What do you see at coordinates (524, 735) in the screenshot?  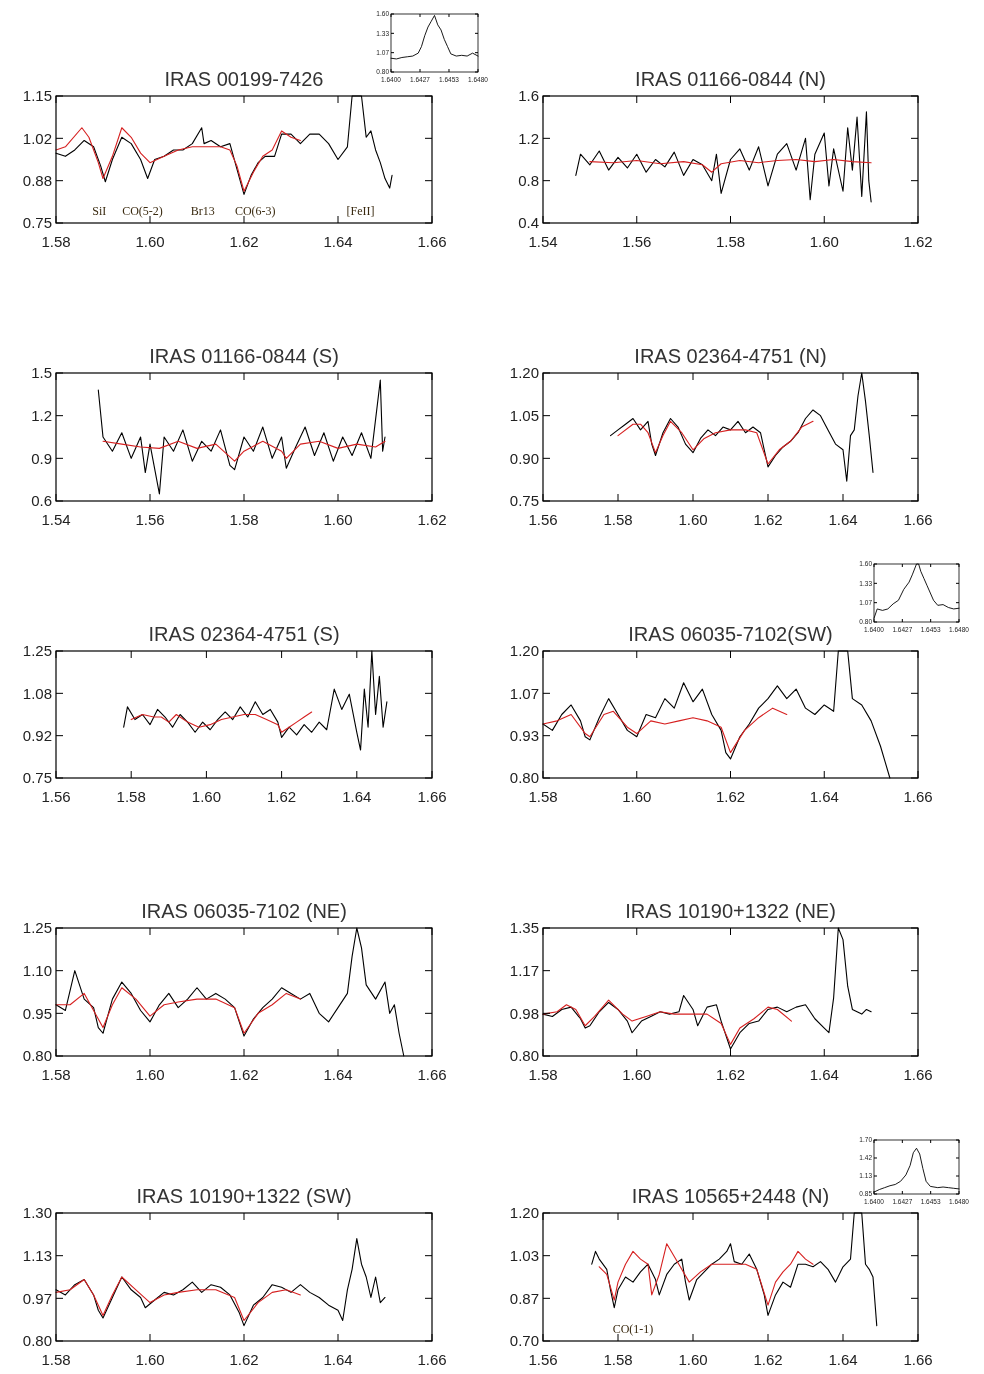 I see `y-tick-label: 0.93` at bounding box center [524, 735].